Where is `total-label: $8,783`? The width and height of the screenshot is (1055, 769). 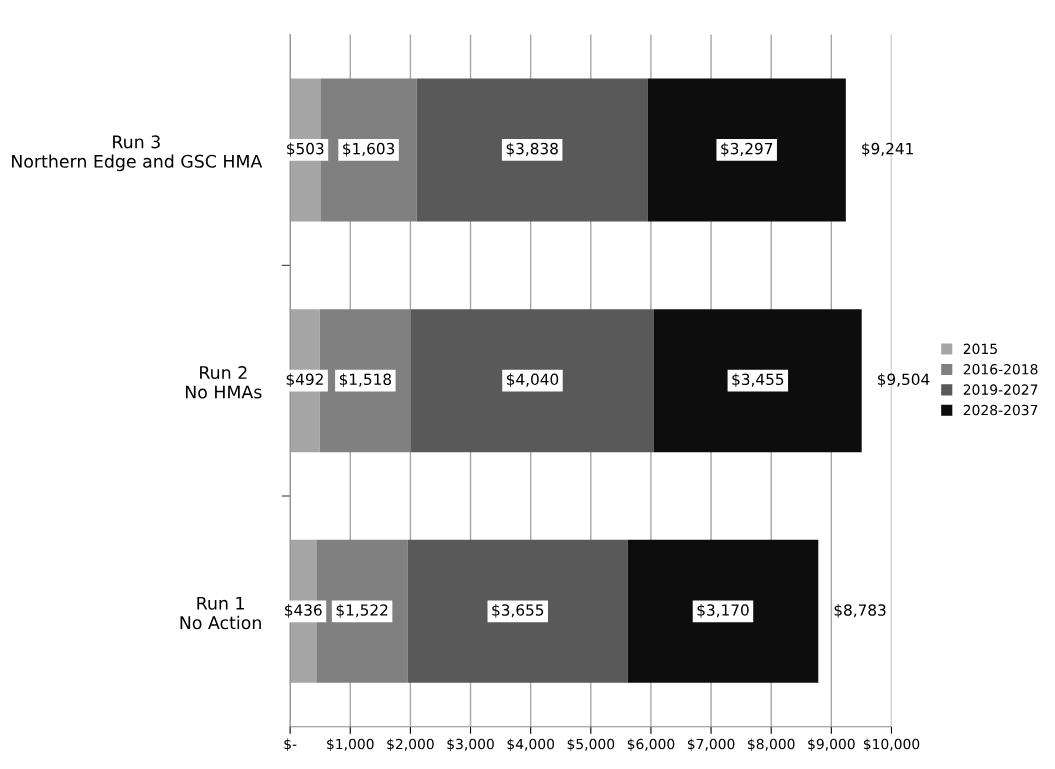
total-label: $8,783 is located at coordinates (860, 610).